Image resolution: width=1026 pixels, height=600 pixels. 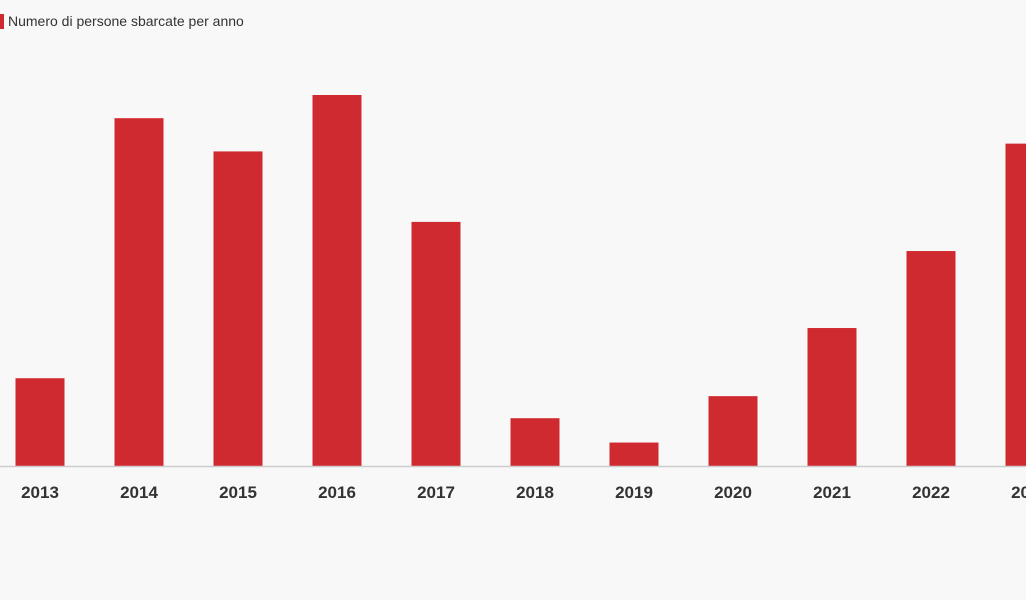 I want to click on legend: Numero di persone sbarcate per anno, so click(x=122, y=21).